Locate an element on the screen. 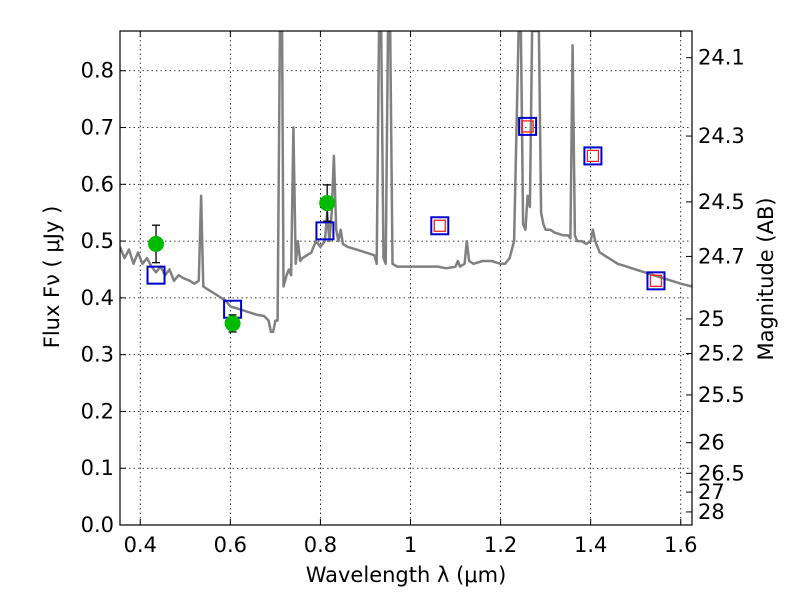  y-tick-label: 0.7 is located at coordinates (97, 128).